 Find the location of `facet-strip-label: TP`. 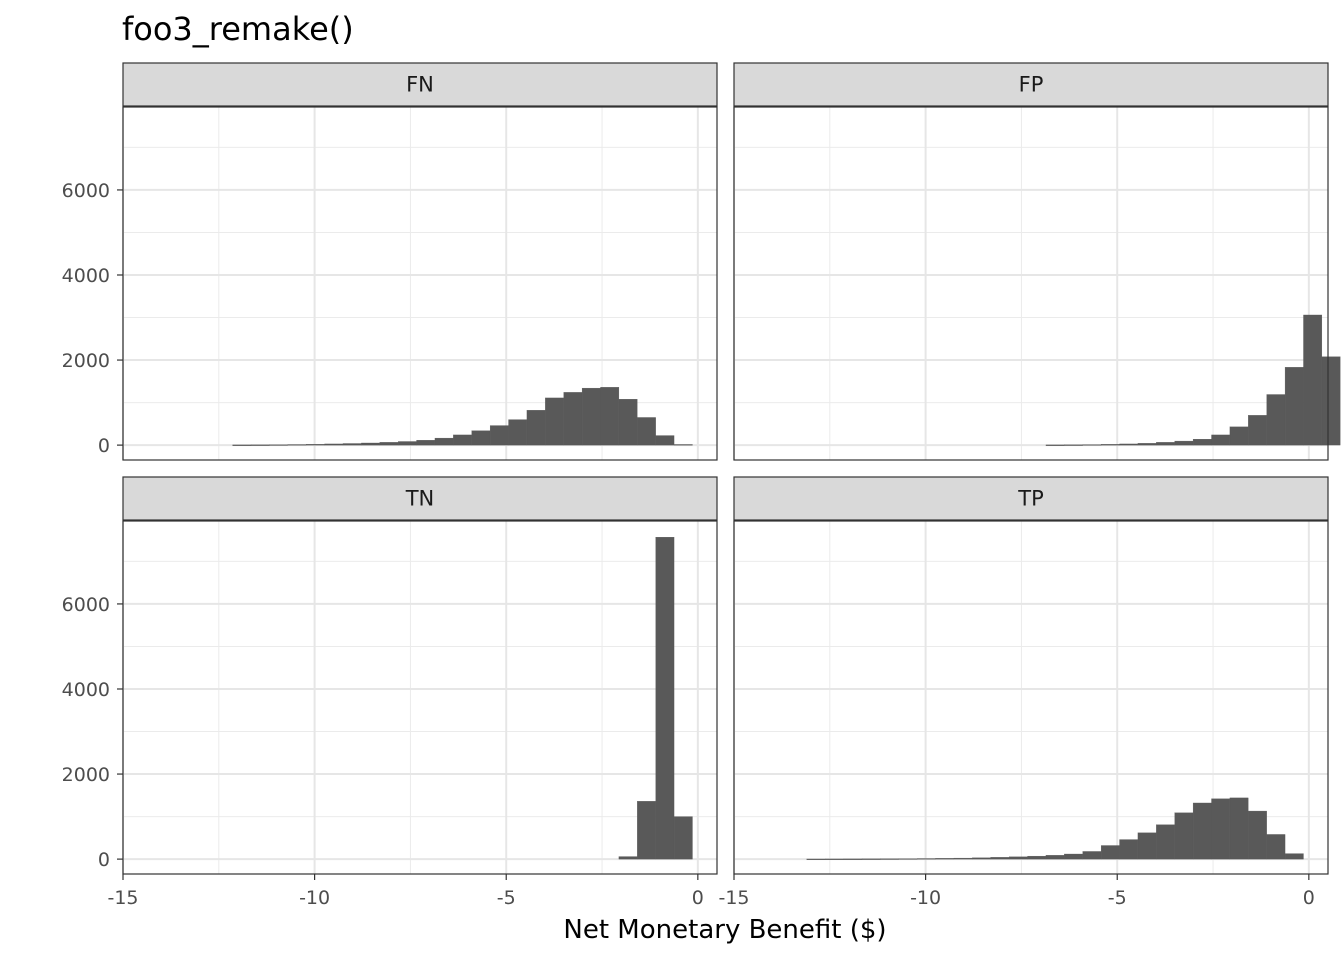

facet-strip-label: TP is located at coordinates (1030, 499).